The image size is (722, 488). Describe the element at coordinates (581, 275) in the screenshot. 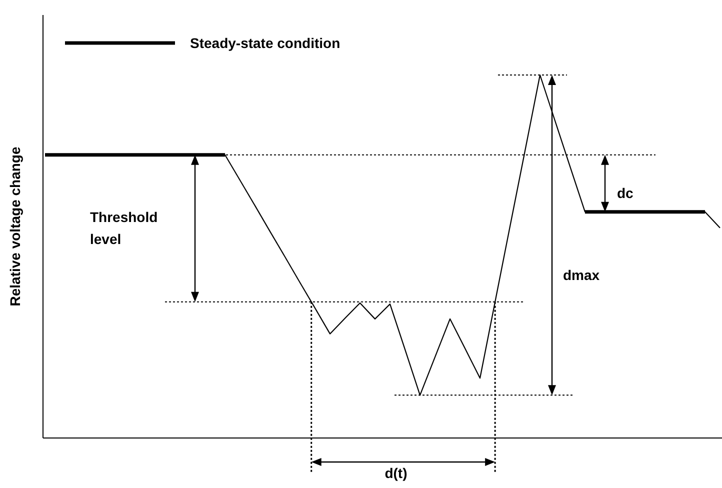

I see `annotation: dmax` at that location.